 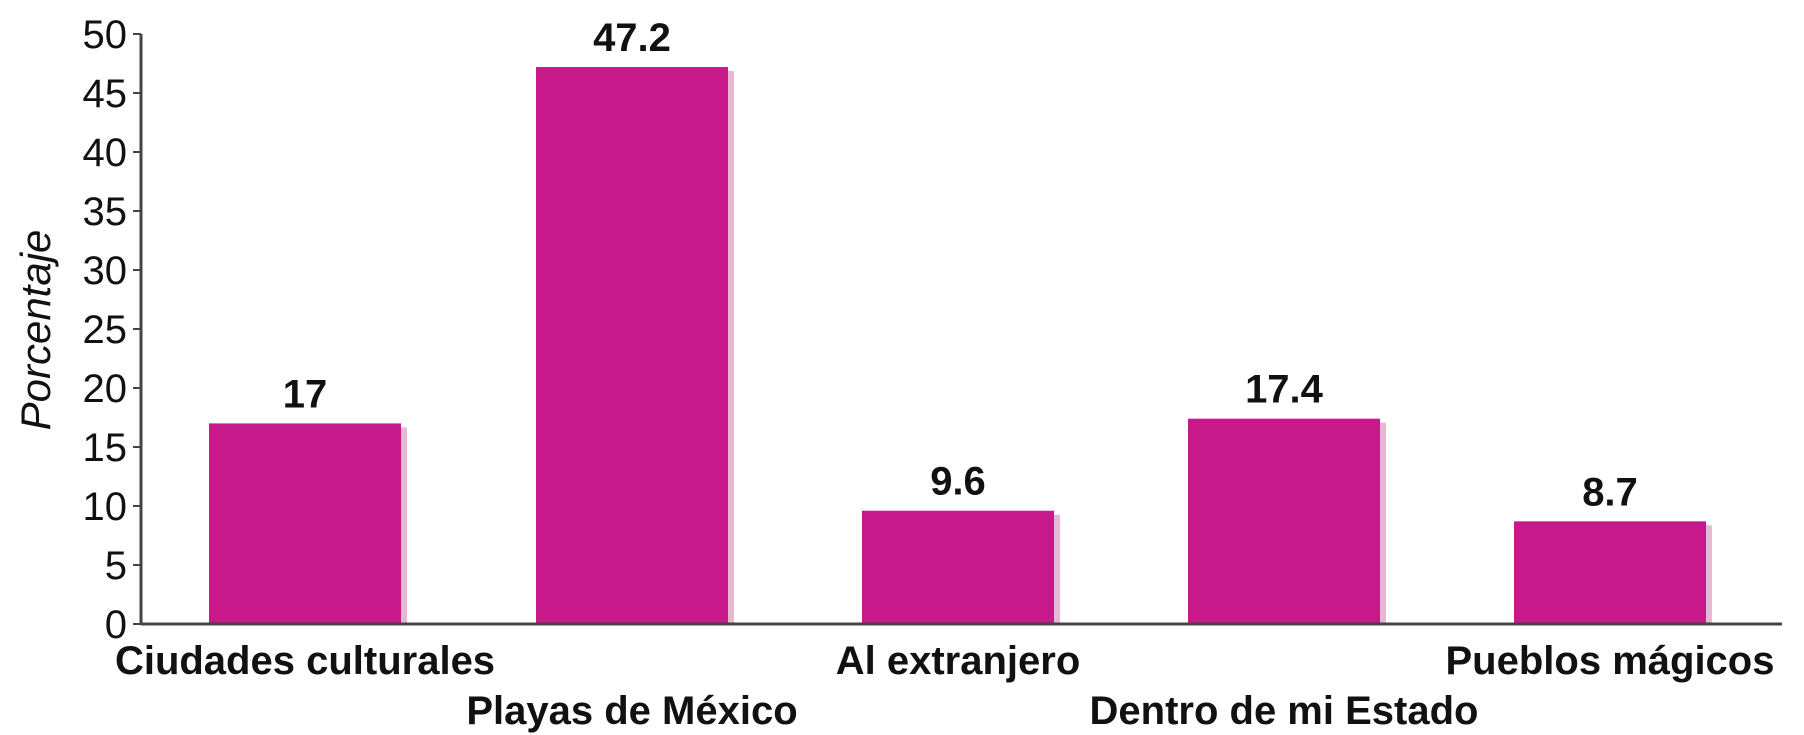 I want to click on y-tick-label: 30, so click(x=105, y=271).